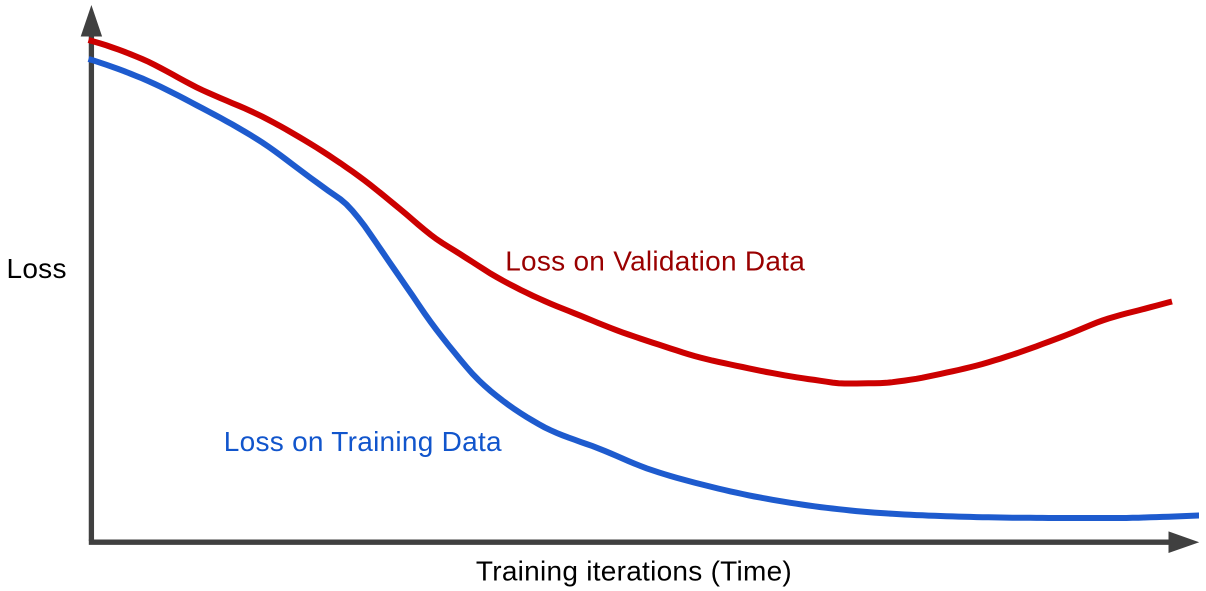  Describe the element at coordinates (37, 268) in the screenshot. I see `svg-text: Loss` at that location.